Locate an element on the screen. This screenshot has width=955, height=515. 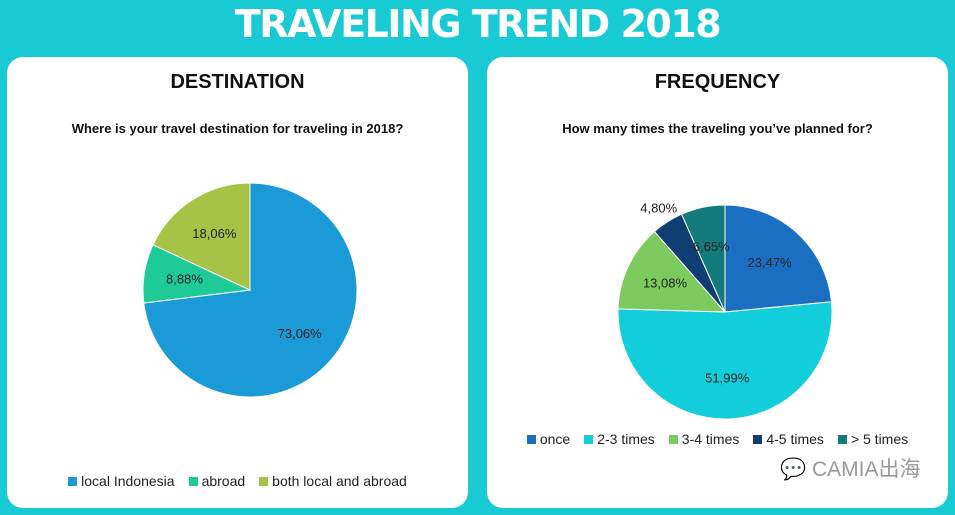
data-label: 18,06% is located at coordinates (214, 233).